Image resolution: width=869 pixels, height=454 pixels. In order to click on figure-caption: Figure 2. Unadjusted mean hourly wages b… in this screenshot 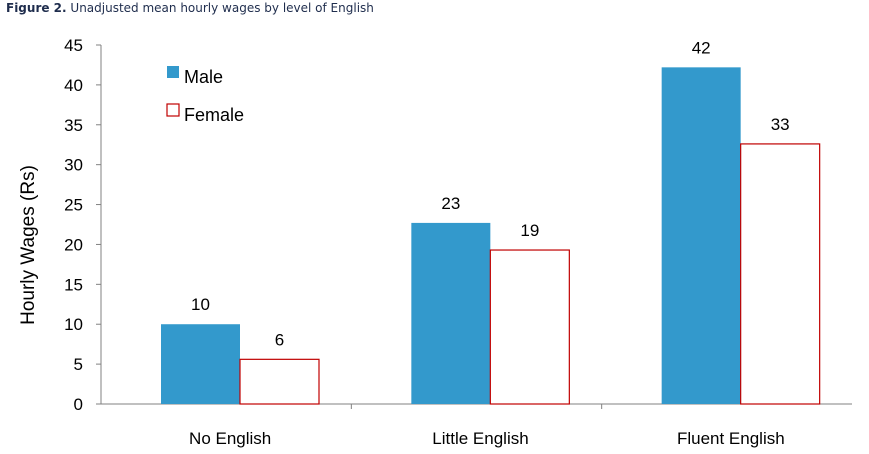, I will do `click(190, 8)`.